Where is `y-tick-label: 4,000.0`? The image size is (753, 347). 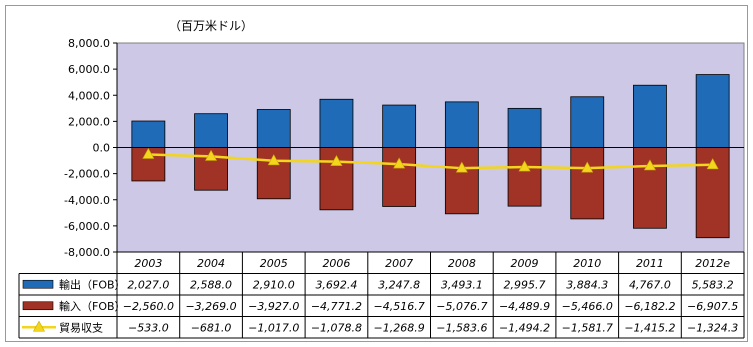 y-tick-label: 4,000.0 is located at coordinates (89, 95).